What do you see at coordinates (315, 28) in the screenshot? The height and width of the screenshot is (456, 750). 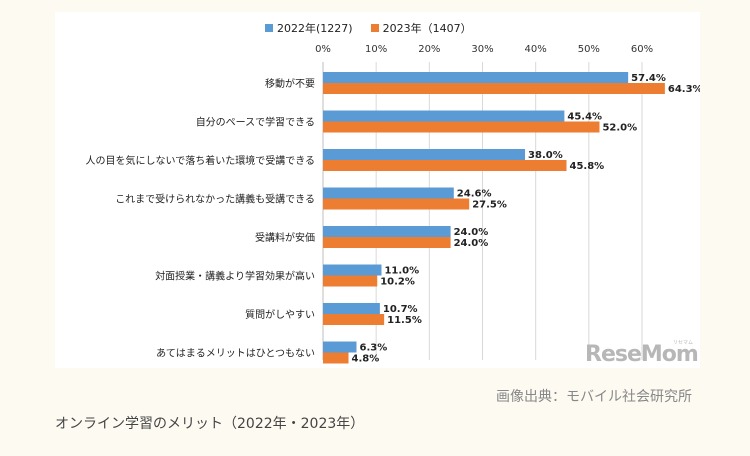 I see `legend-label-2022: 2022年(1227)` at bounding box center [315, 28].